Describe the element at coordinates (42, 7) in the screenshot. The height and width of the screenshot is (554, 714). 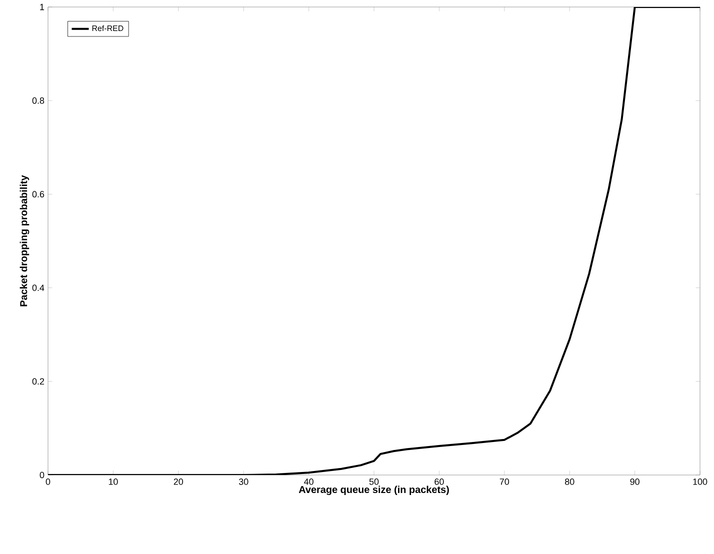
I see `y-tick-label: 1` at that location.